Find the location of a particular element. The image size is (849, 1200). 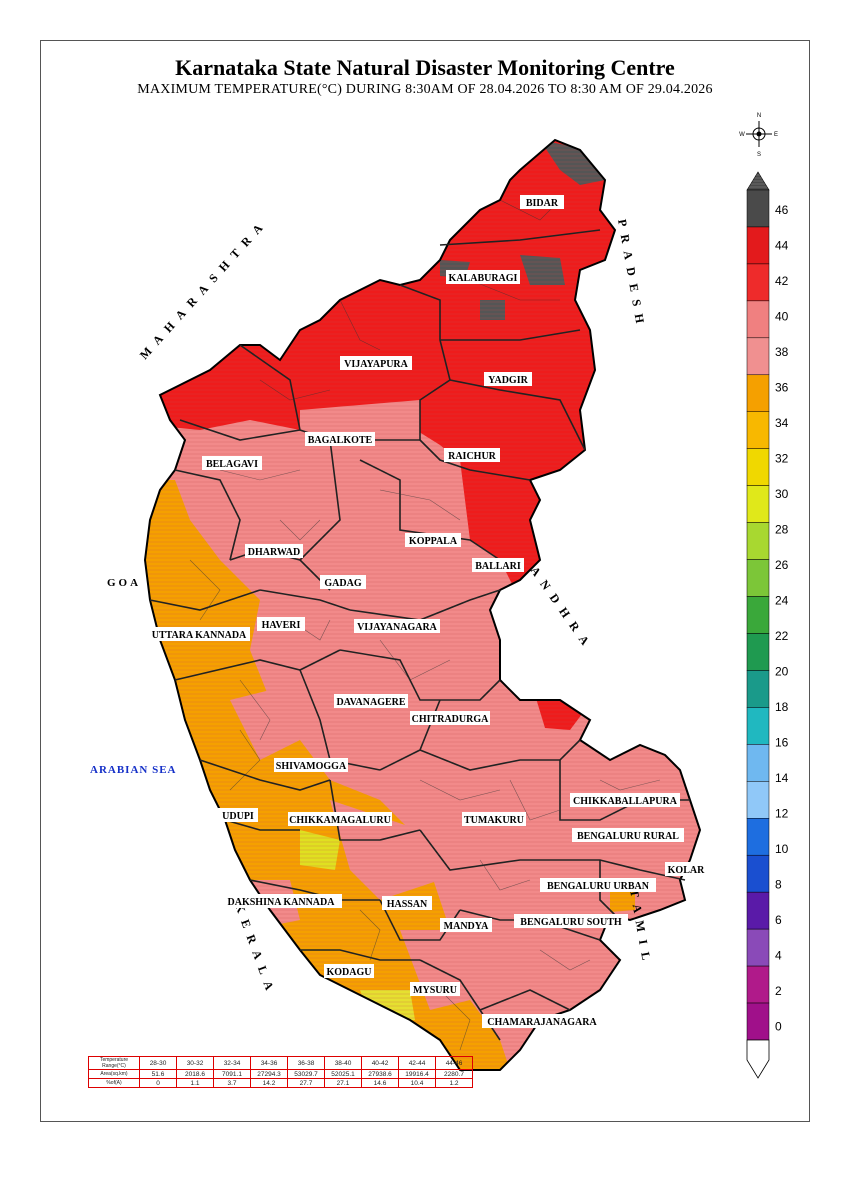

district-label-kolar: KOLAR is located at coordinates (686, 869).